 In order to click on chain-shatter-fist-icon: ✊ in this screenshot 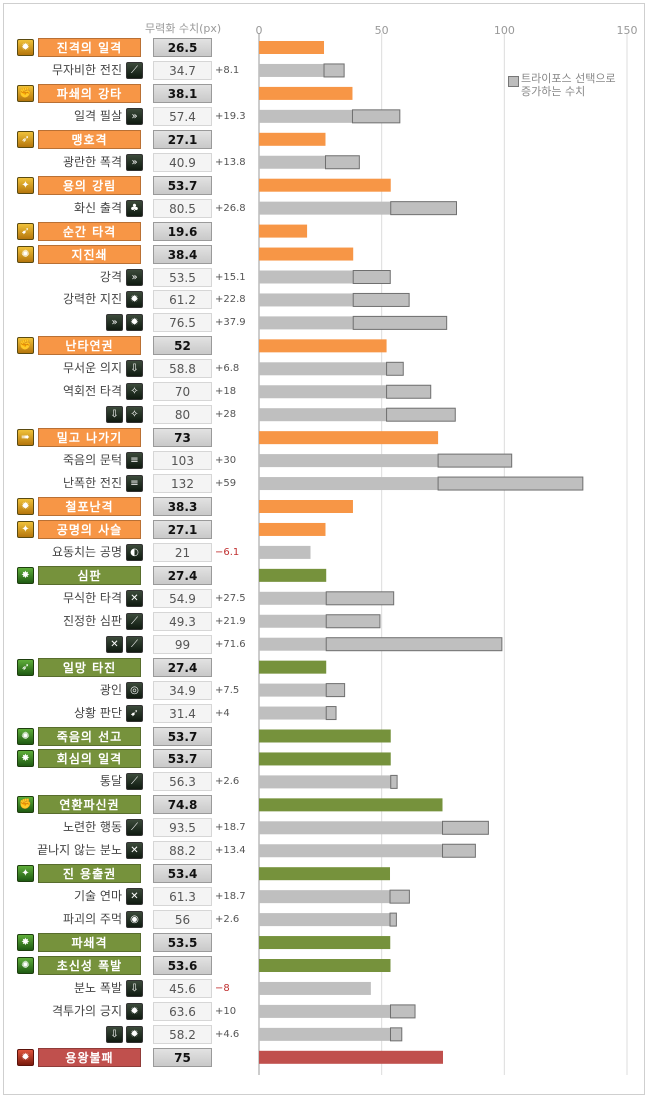, I will do `click(25, 805)`.